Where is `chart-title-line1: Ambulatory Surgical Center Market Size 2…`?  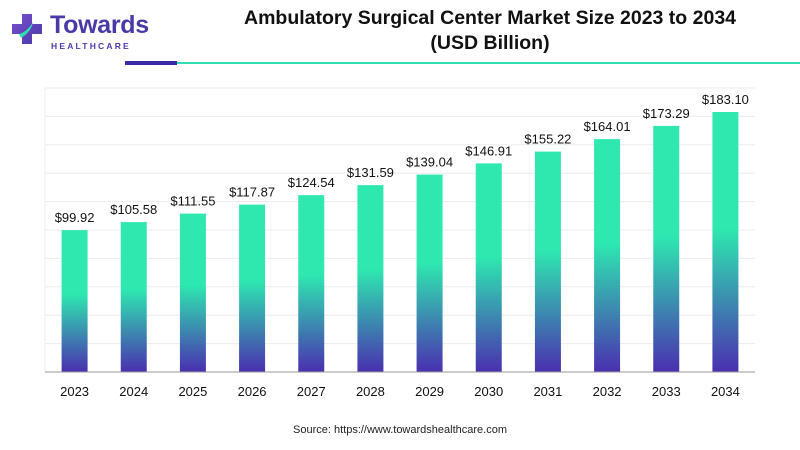 chart-title-line1: Ambulatory Surgical Center Market Size 2… is located at coordinates (490, 18).